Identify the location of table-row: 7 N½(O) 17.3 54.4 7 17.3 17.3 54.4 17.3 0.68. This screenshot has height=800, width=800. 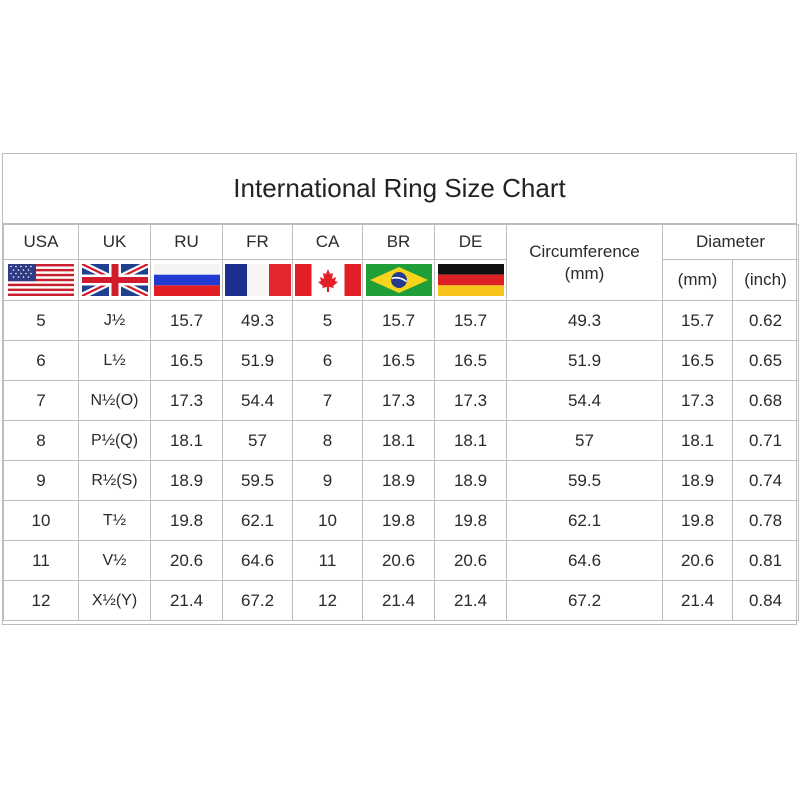
(401, 400).